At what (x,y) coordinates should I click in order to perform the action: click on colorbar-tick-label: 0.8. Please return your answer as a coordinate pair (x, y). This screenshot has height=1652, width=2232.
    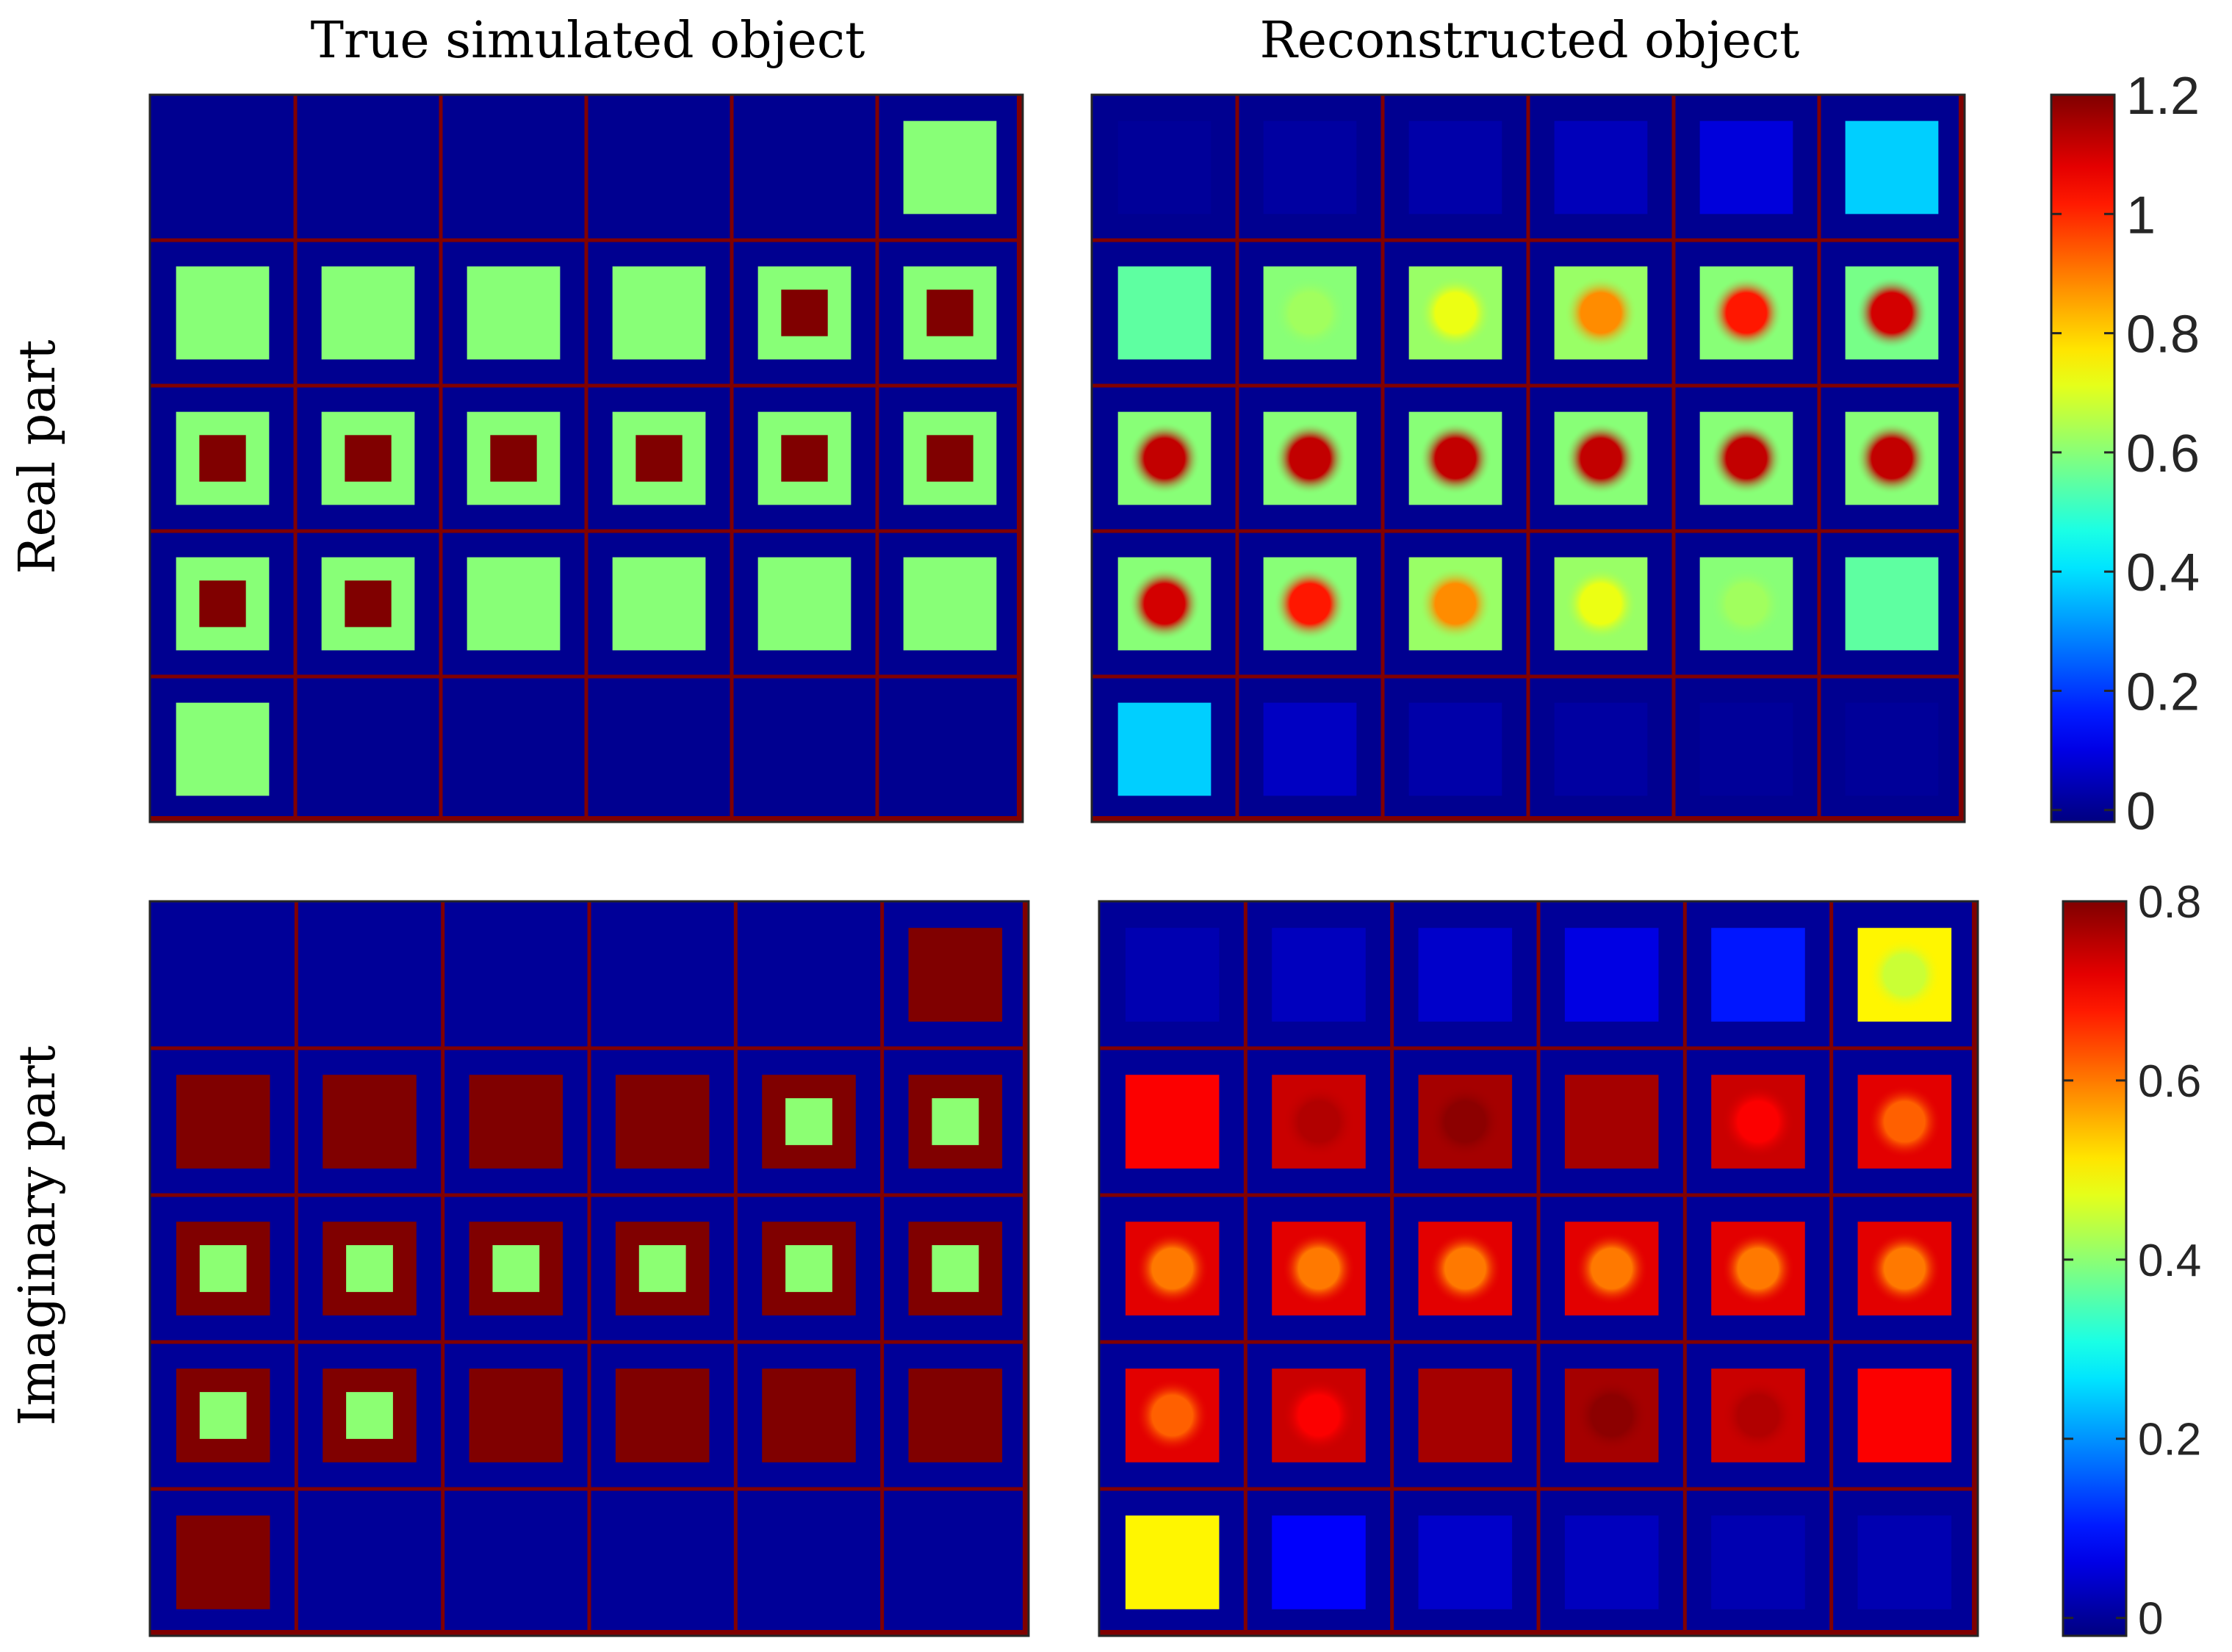
    Looking at the image, I should click on (2163, 335).